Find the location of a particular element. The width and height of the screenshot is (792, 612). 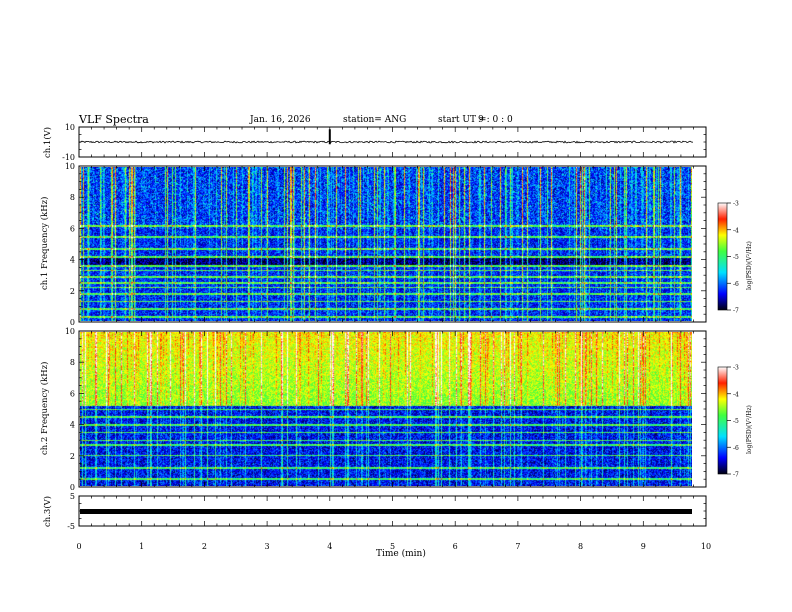

figure-station: station= ANG is located at coordinates (375, 120).